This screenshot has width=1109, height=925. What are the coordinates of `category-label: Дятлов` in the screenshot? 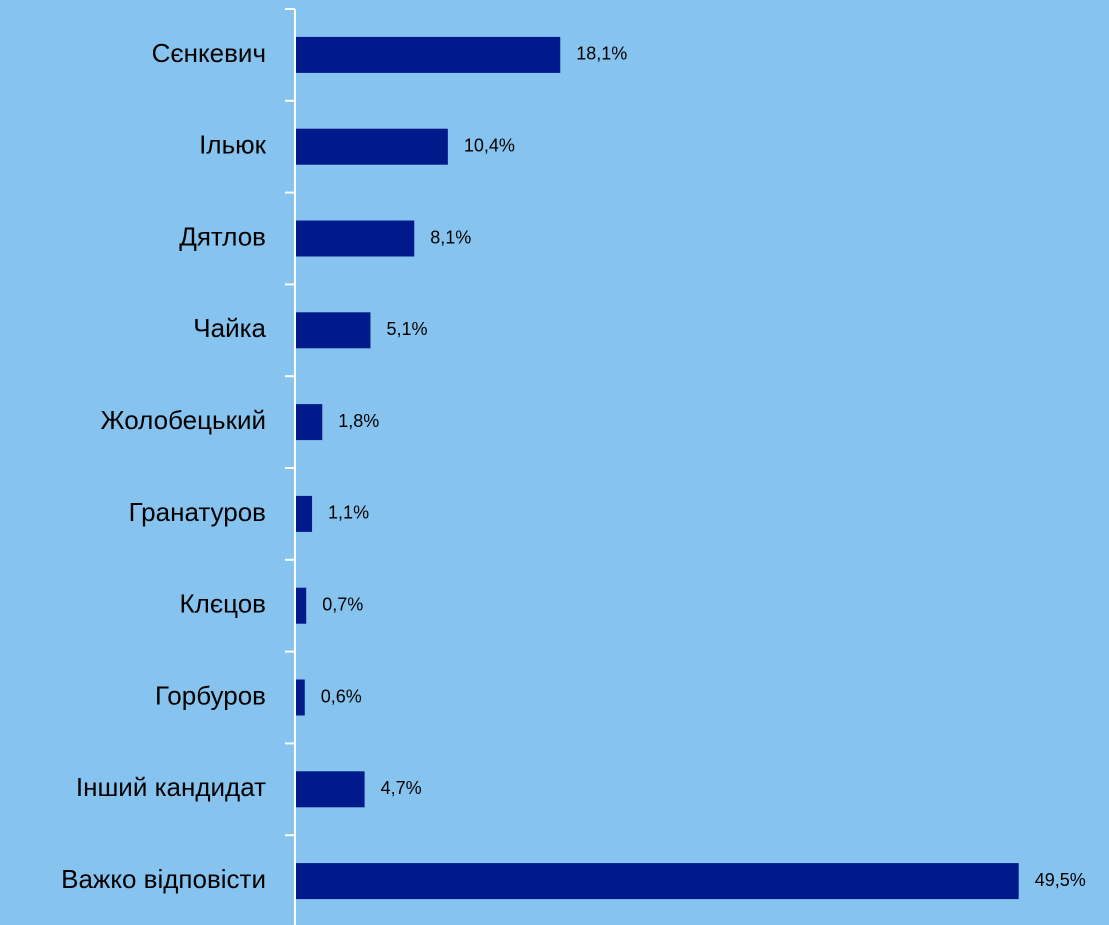 It's located at (222, 236).